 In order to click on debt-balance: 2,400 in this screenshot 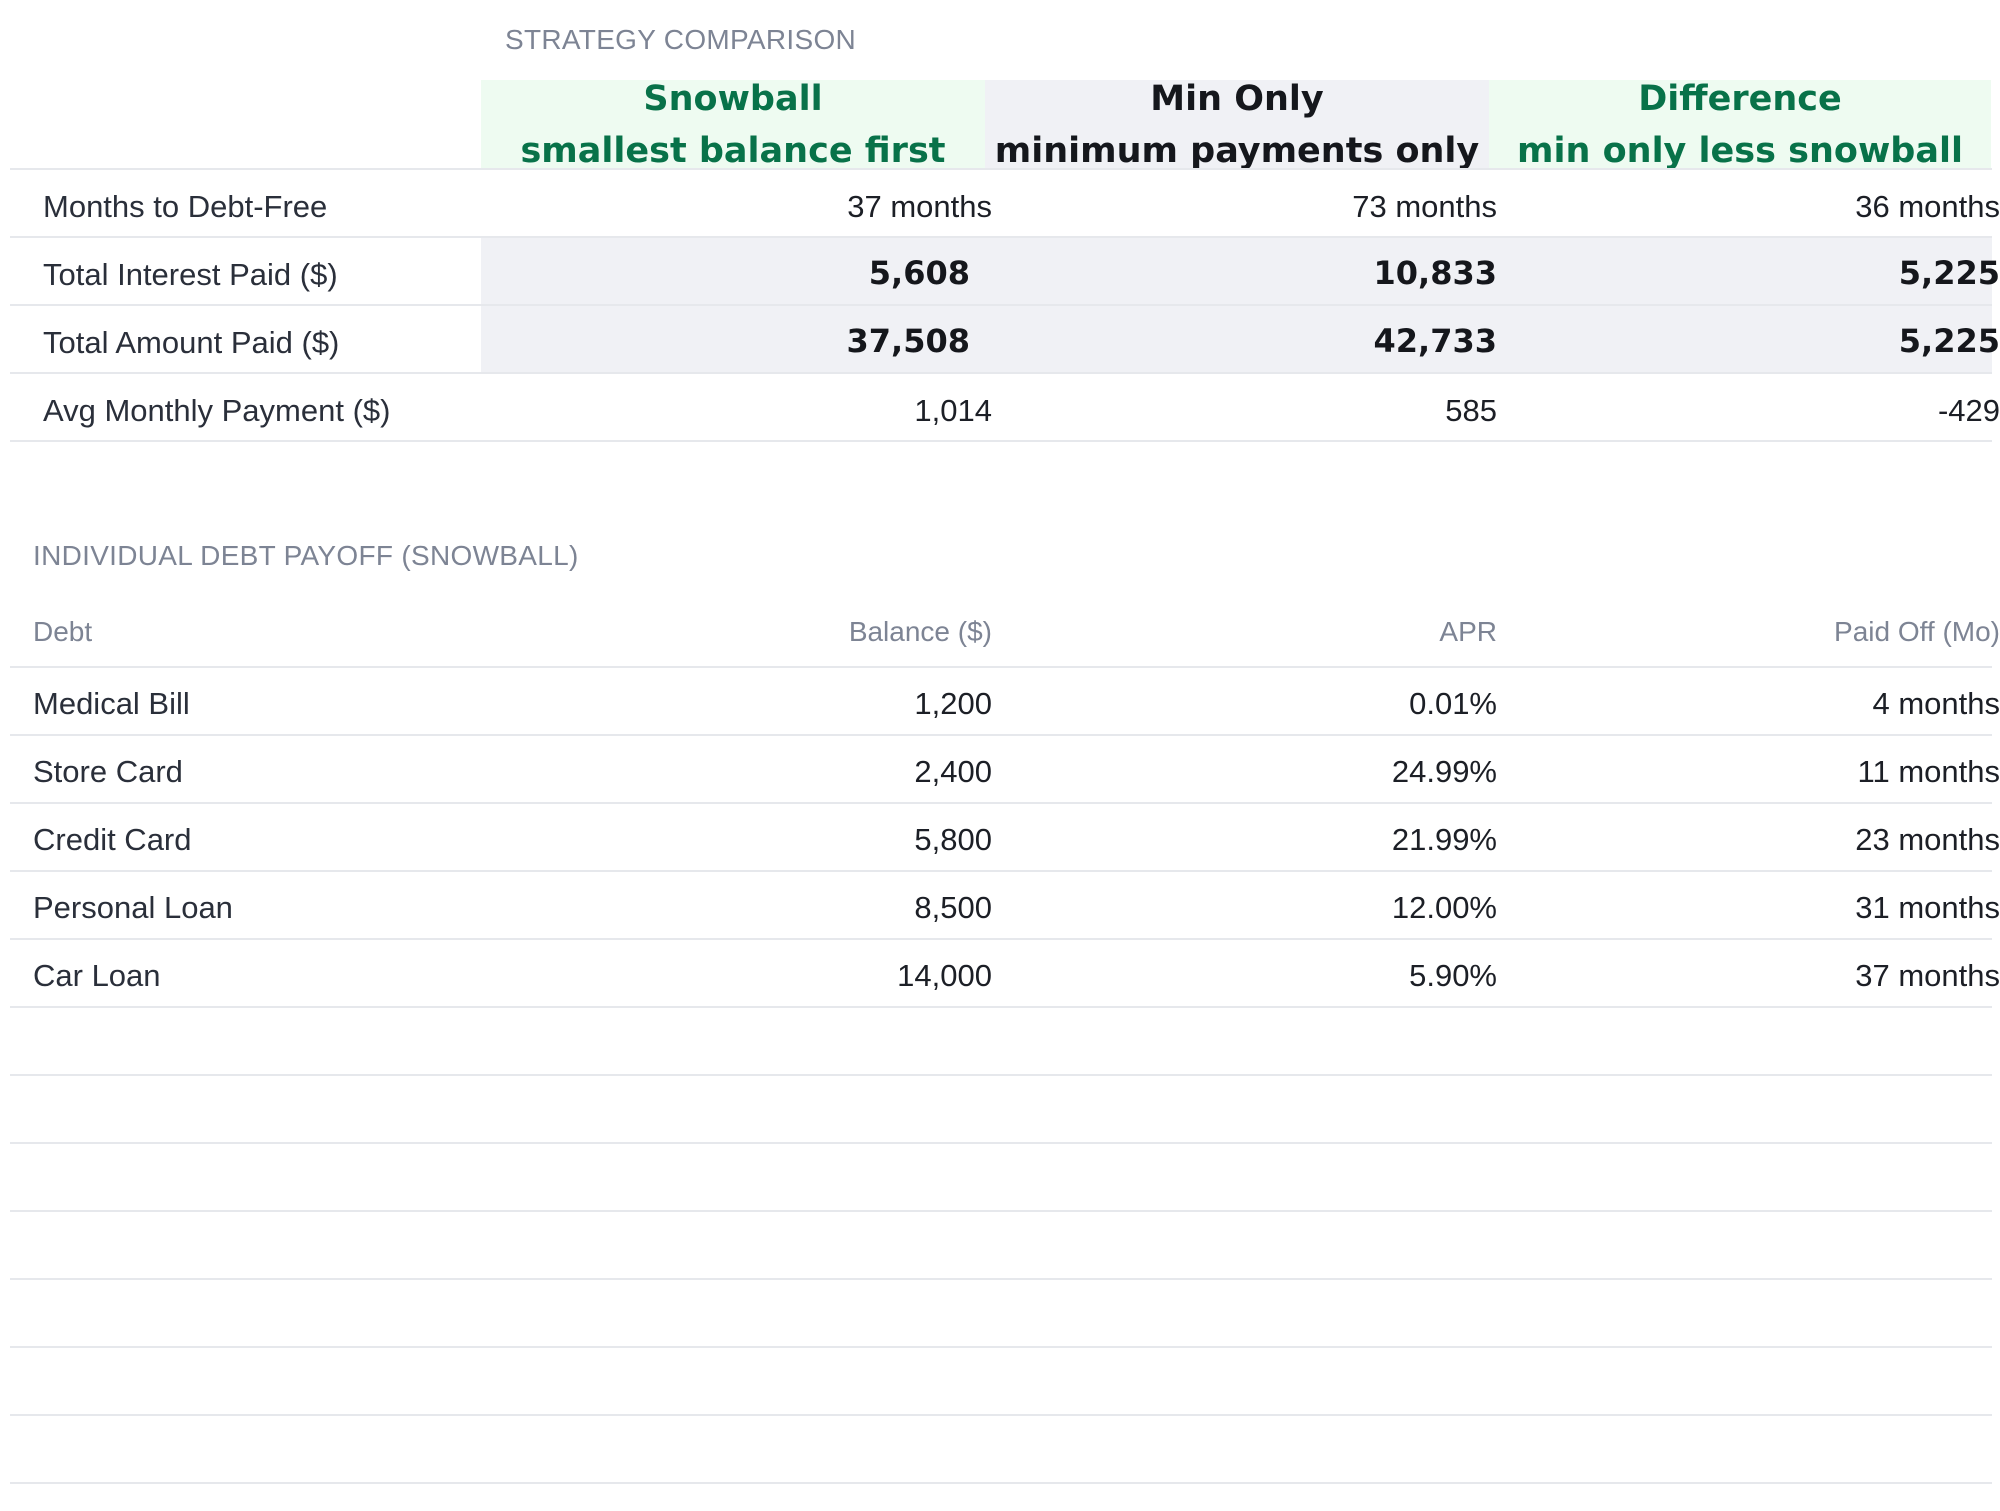, I will do `click(953, 771)`.